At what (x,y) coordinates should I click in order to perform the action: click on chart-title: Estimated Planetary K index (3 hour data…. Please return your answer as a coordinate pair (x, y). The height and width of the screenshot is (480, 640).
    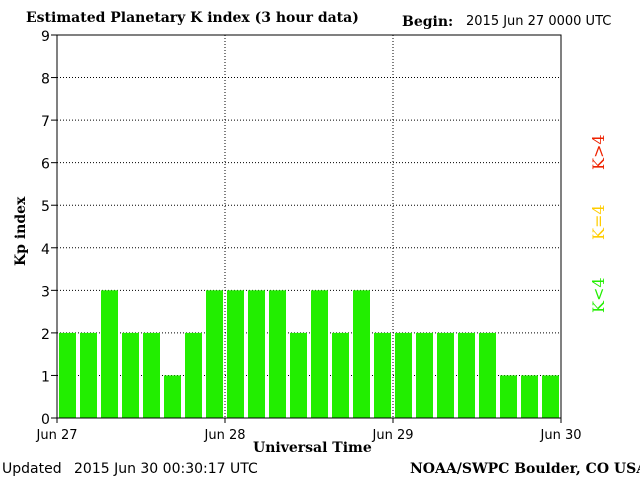
    Looking at the image, I should click on (192, 18).